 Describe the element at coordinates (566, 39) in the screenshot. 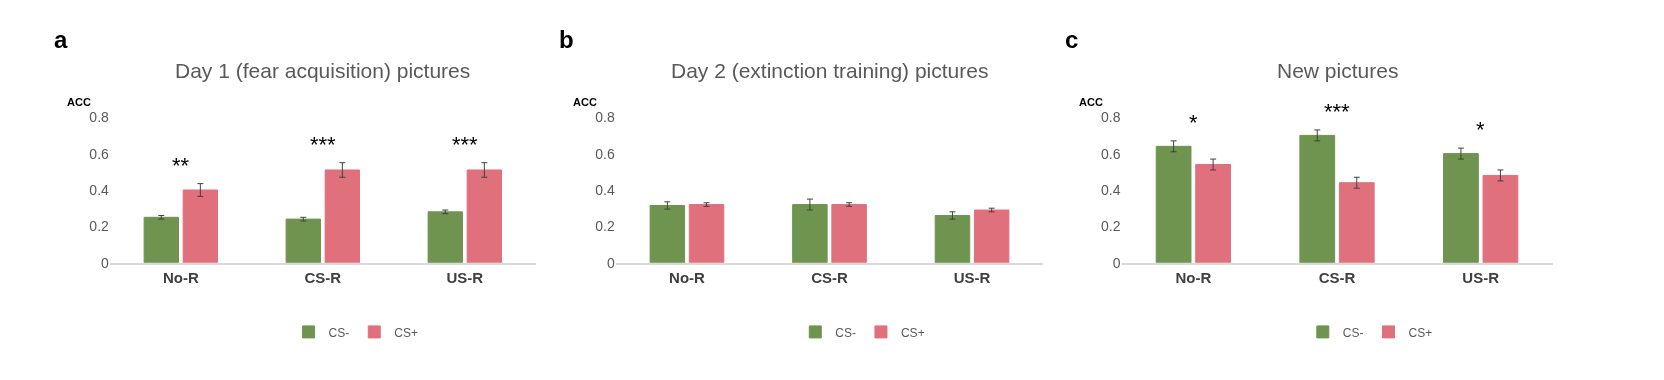

I see `text: b` at that location.